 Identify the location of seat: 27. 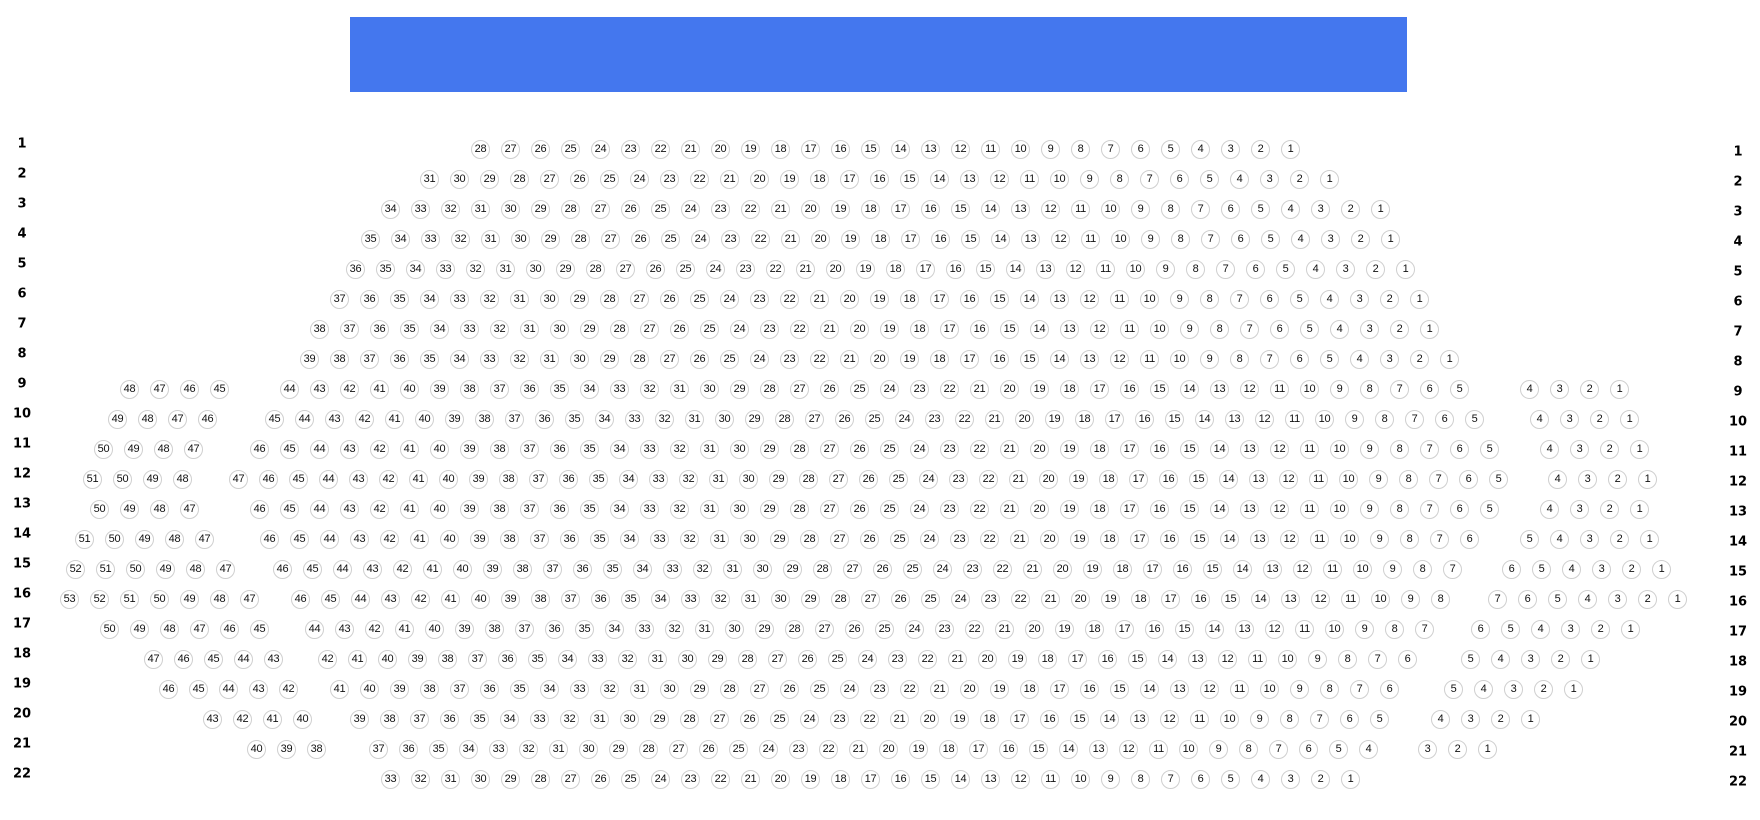
(649, 329).